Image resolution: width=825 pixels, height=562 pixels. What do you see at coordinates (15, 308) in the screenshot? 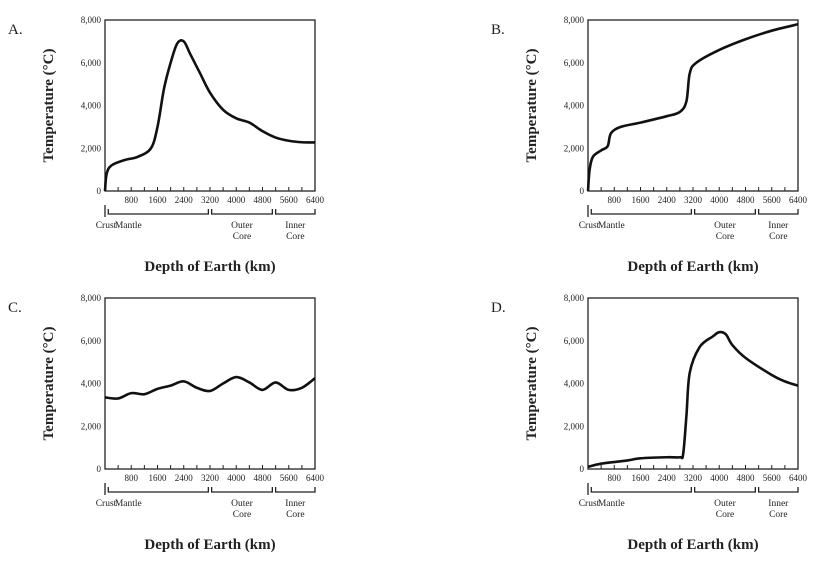
I see `panel-label: C.` at bounding box center [15, 308].